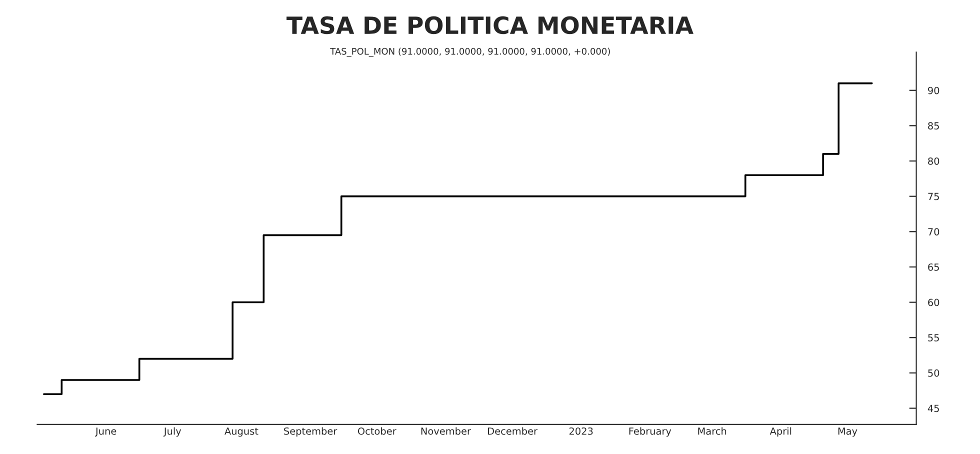 The image size is (980, 454). Describe the element at coordinates (781, 432) in the screenshot. I see `x-tick-label: April` at that location.